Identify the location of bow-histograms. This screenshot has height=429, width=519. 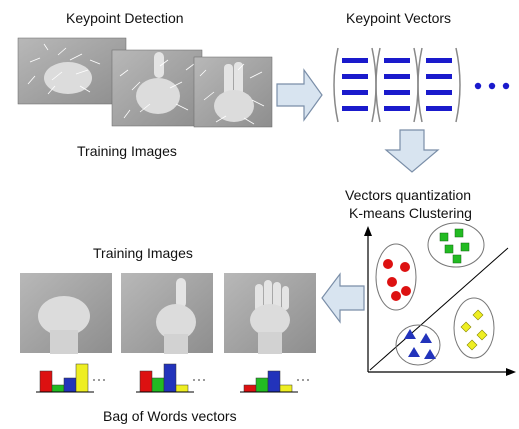
(172, 378).